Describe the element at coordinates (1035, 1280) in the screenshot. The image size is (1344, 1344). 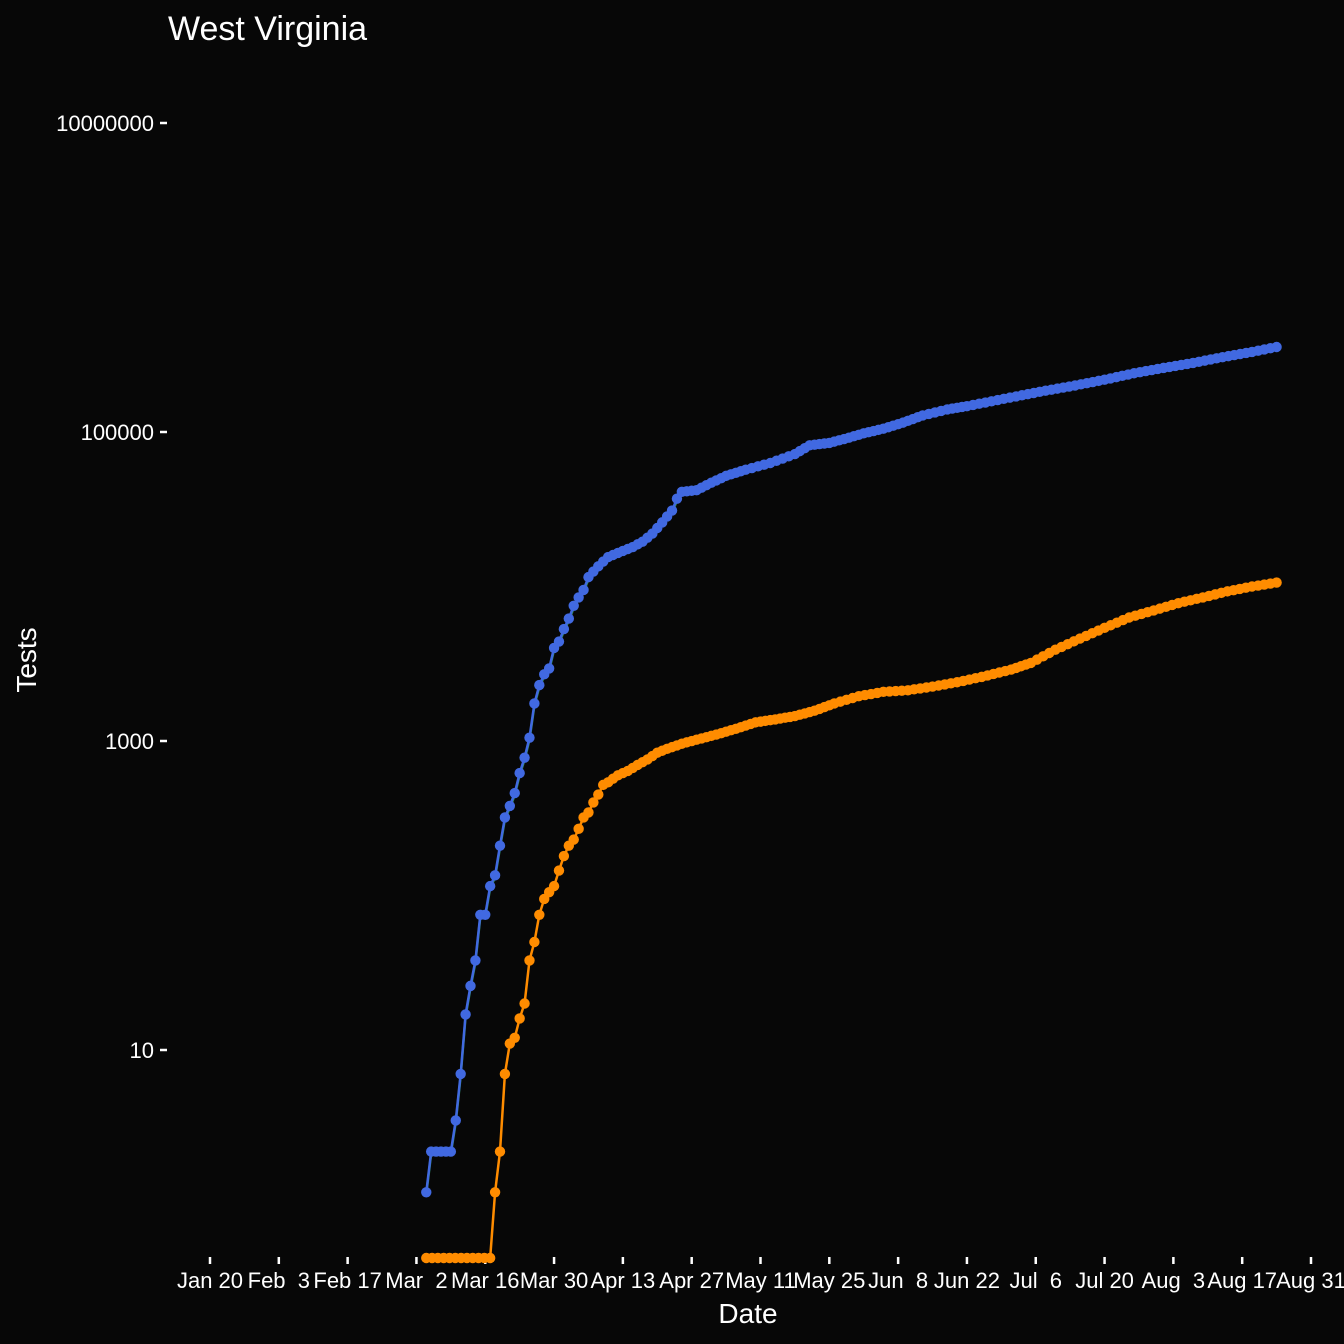
I see `x-tick-label: Jul 6` at that location.